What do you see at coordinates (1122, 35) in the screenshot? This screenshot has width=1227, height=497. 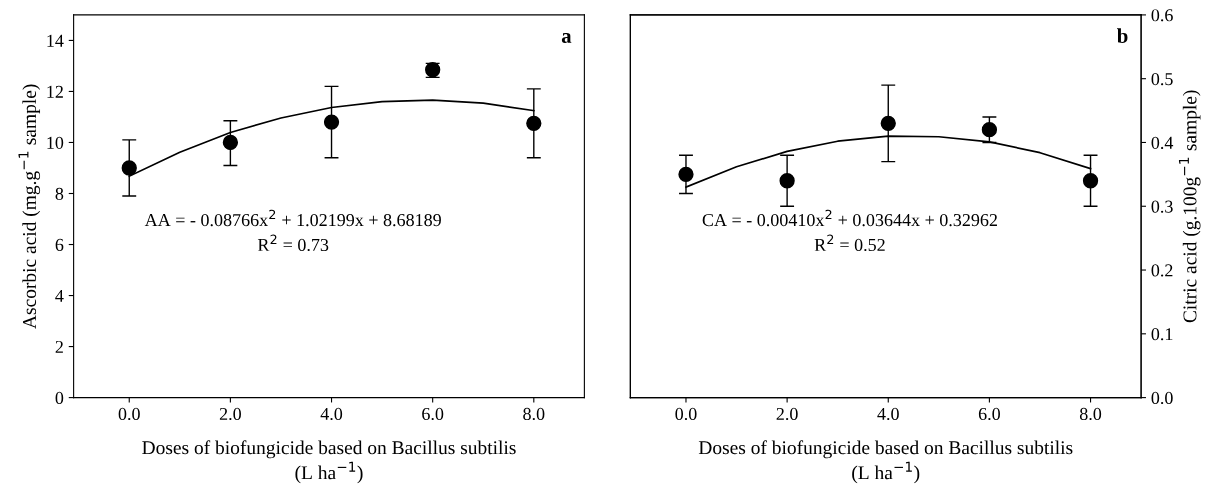 I see `annotation: b` at bounding box center [1122, 35].